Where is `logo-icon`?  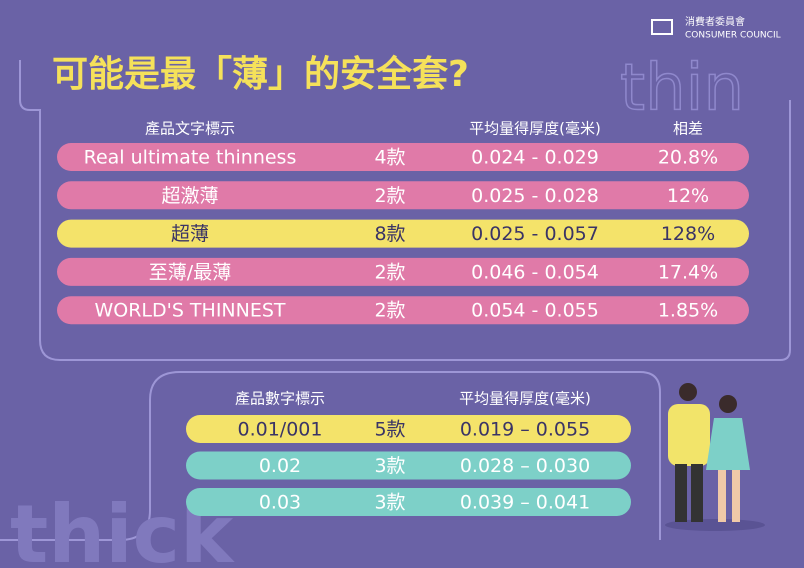
logo-icon is located at coordinates (662, 27).